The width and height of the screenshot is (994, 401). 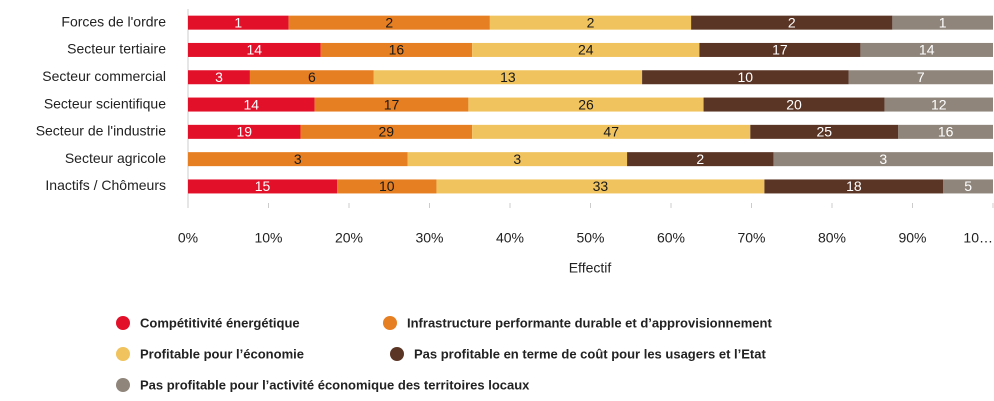 I want to click on data-label: 13, so click(x=508, y=77).